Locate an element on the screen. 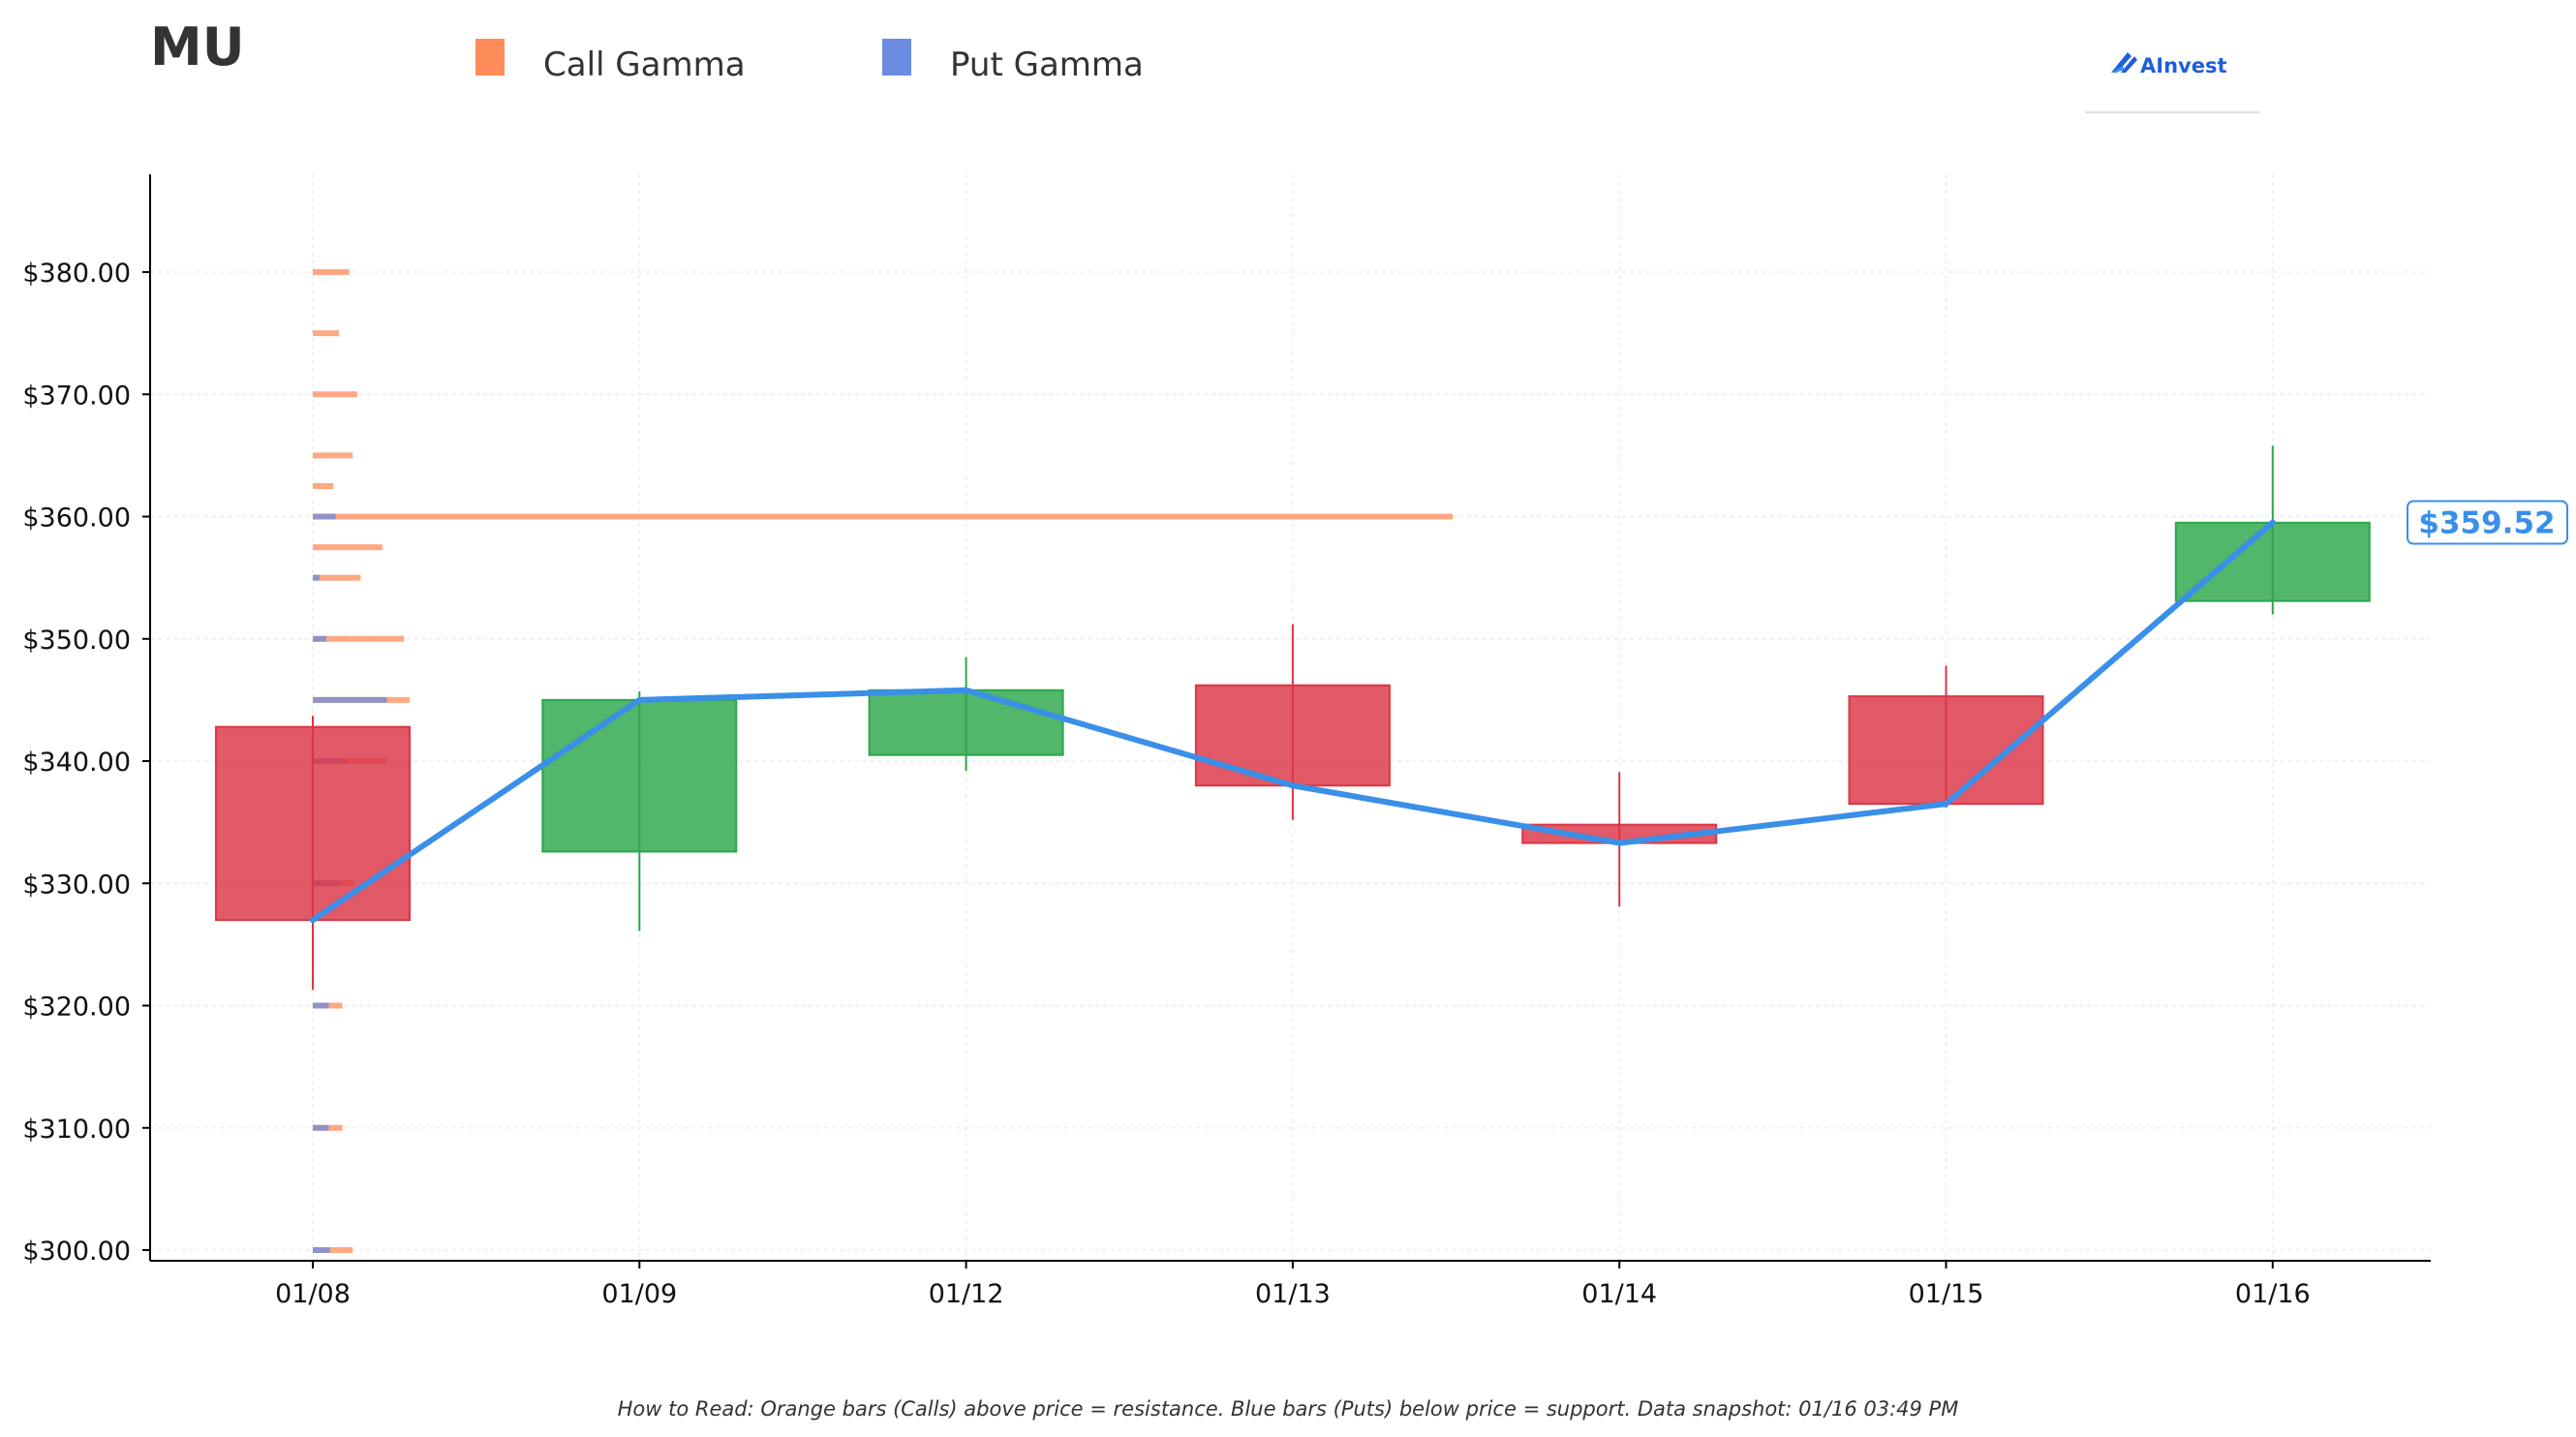 This screenshot has height=1437, width=2576. x-tick-label: 01/08 is located at coordinates (313, 1294).